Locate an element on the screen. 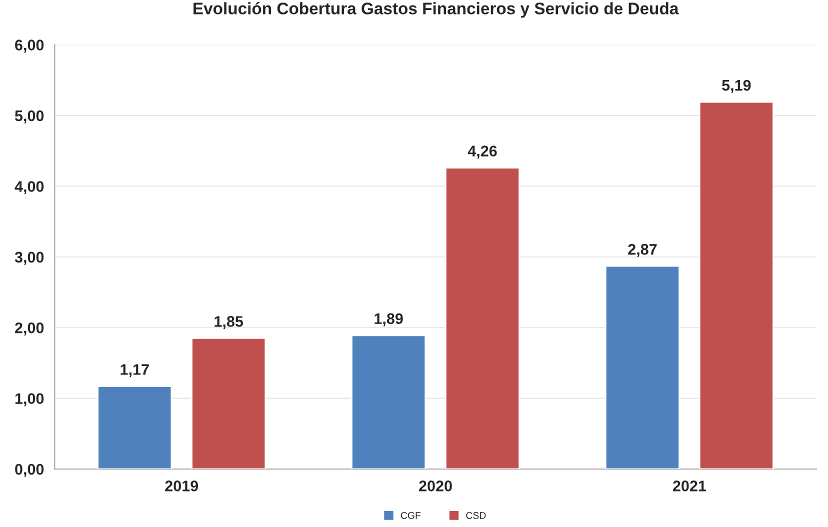  x-tick-label: 2020 is located at coordinates (435, 486).